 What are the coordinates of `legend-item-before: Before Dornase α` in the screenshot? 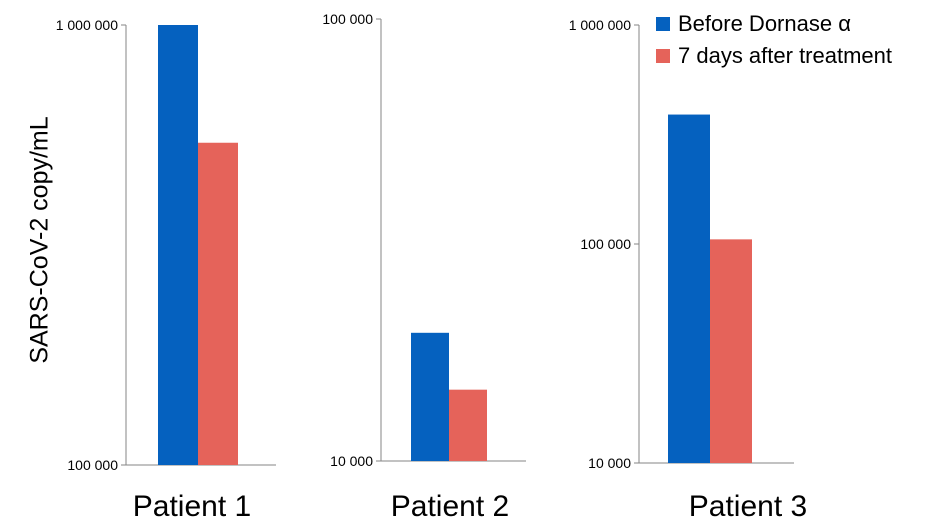 It's located at (774, 24).